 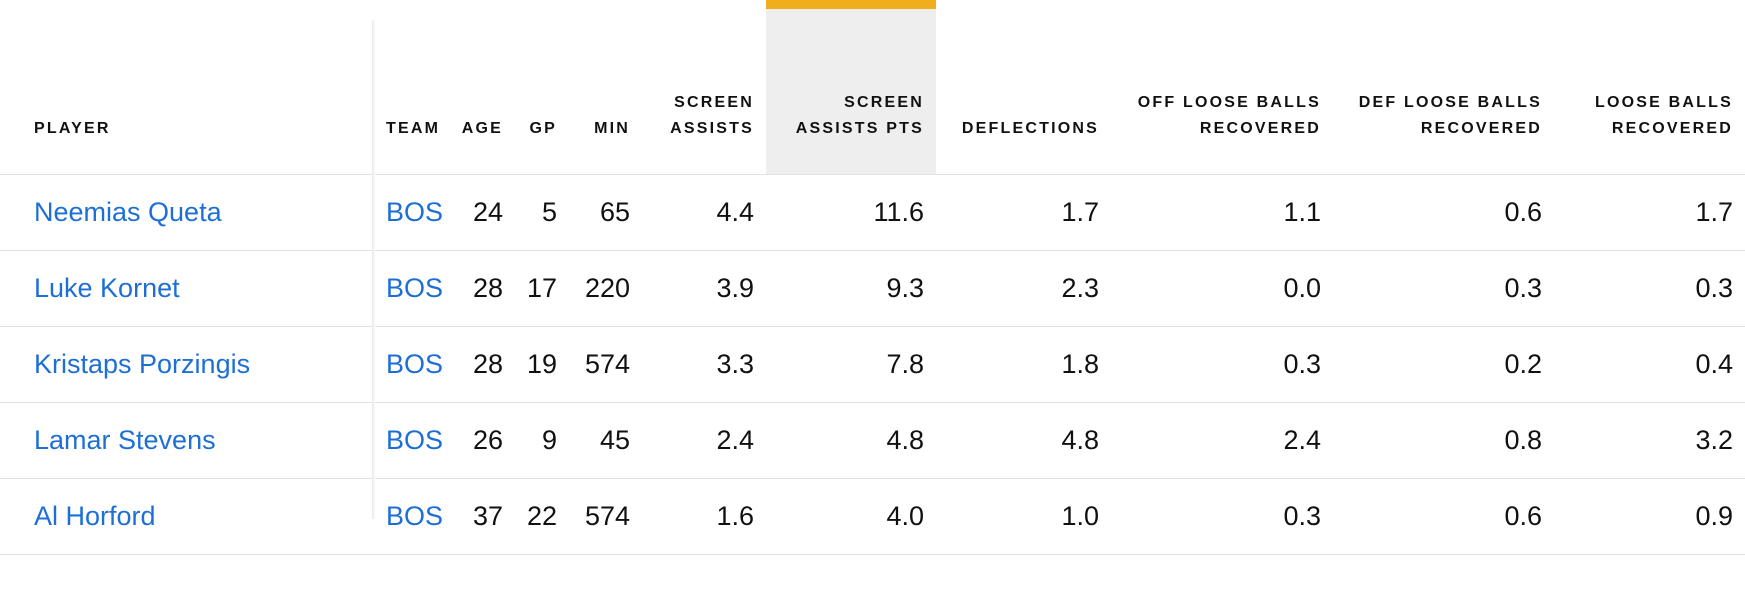 I want to click on column-header-player: PLAYER, so click(x=186, y=90).